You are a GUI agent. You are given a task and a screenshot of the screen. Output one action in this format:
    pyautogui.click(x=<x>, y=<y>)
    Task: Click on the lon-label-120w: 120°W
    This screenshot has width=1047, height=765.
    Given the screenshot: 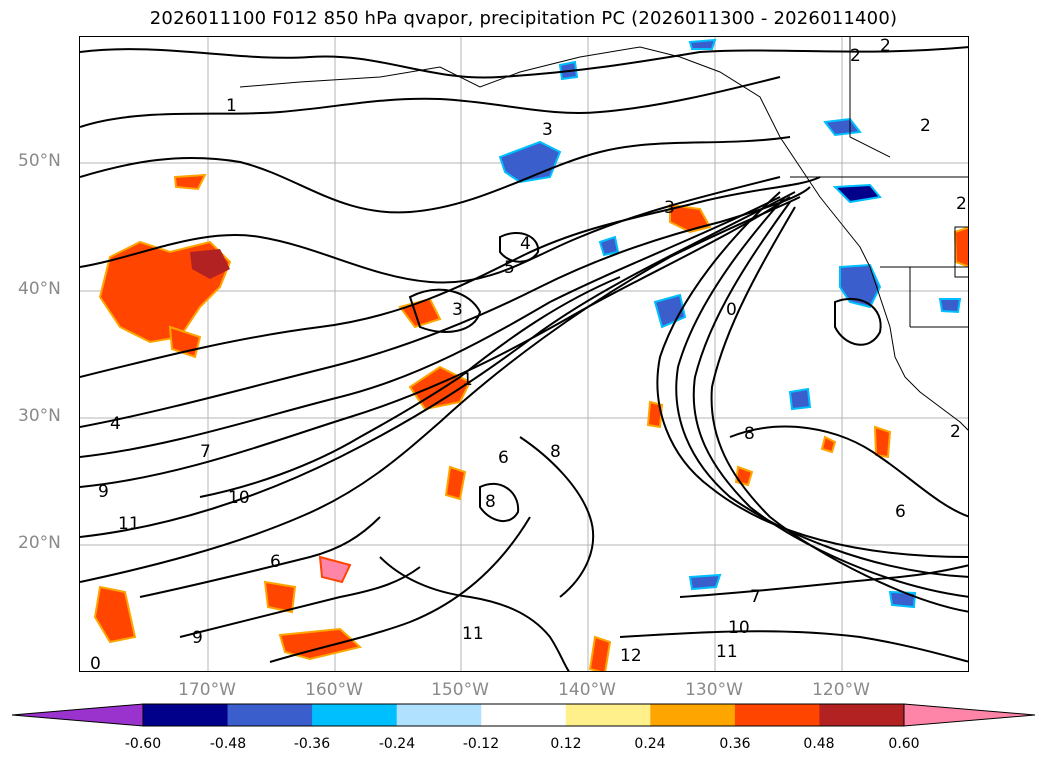 What is the action you would take?
    pyautogui.click(x=841, y=690)
    